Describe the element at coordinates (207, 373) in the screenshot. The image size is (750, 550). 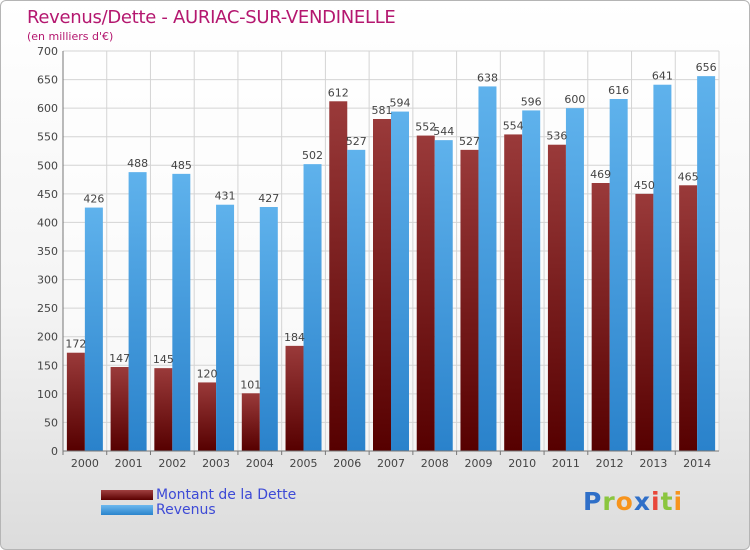
I see `data-label-dette: 120` at that location.